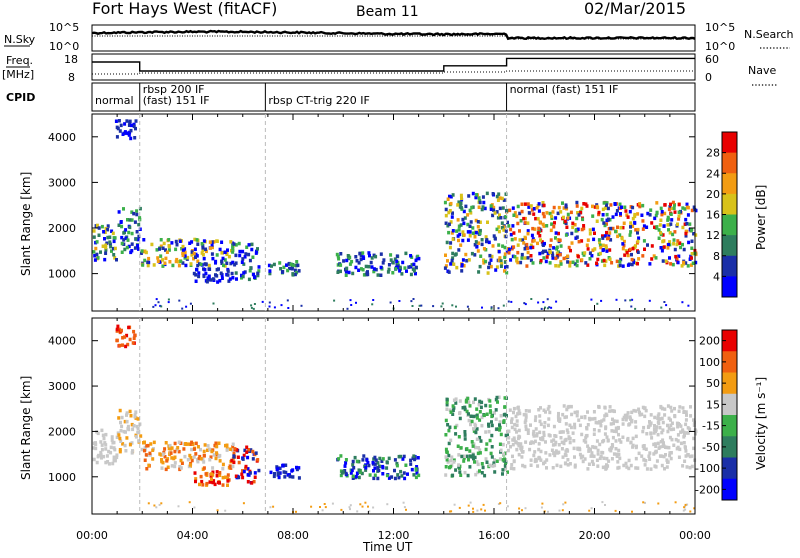 This screenshot has height=558, width=800. I want to click on colorbar-tick-label: 12, so click(713, 235).